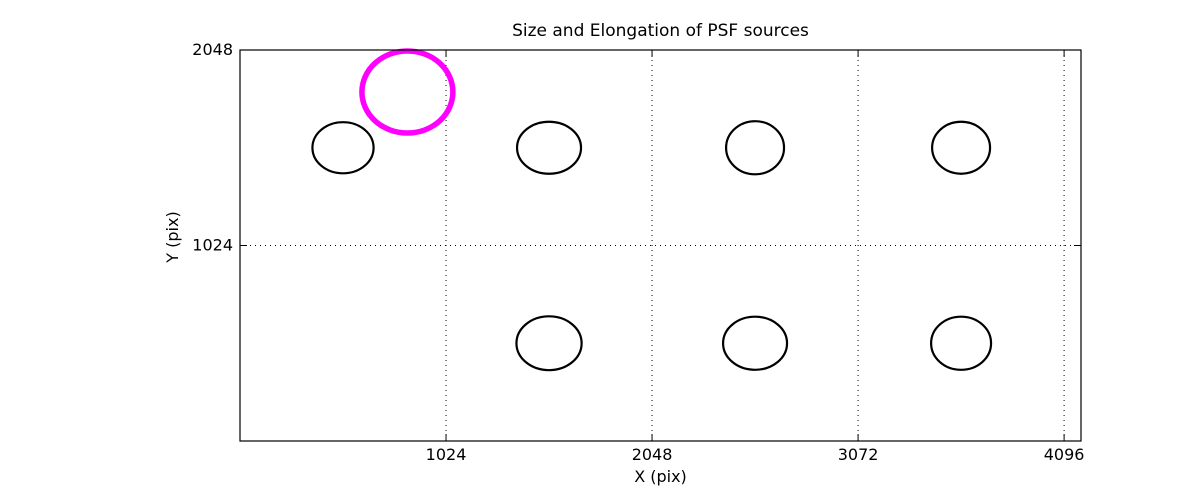 The width and height of the screenshot is (1200, 490). I want to click on x-tick-label: 1024, so click(446, 454).